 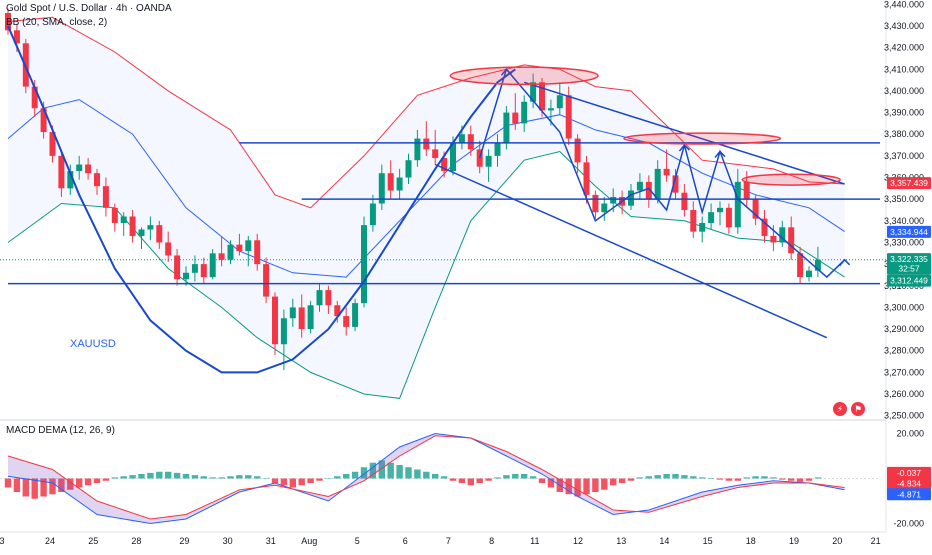 I want to click on flag-icon: ⚑, so click(x=858, y=409).